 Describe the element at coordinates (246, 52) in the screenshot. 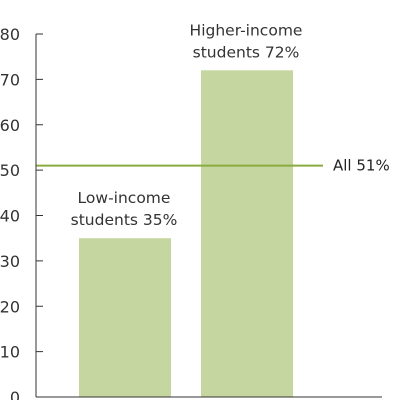

I see `bar-label: students 72%` at that location.